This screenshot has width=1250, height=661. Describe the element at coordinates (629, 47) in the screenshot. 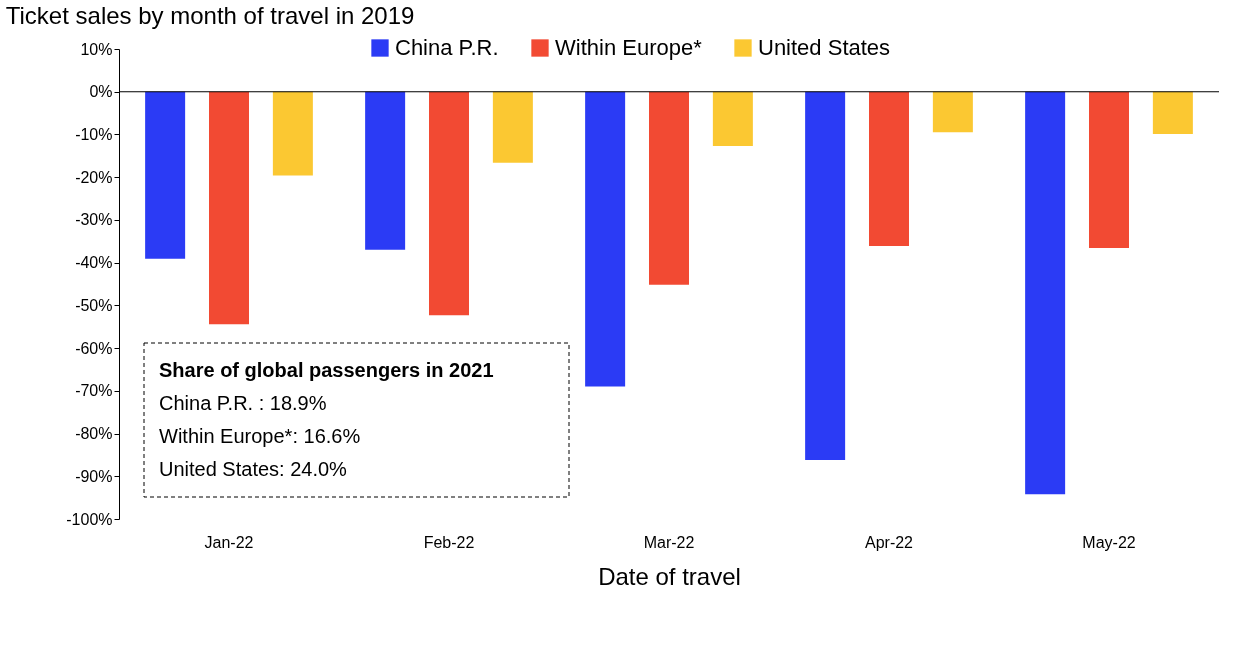

I see `legend-label: Within Europe*` at that location.